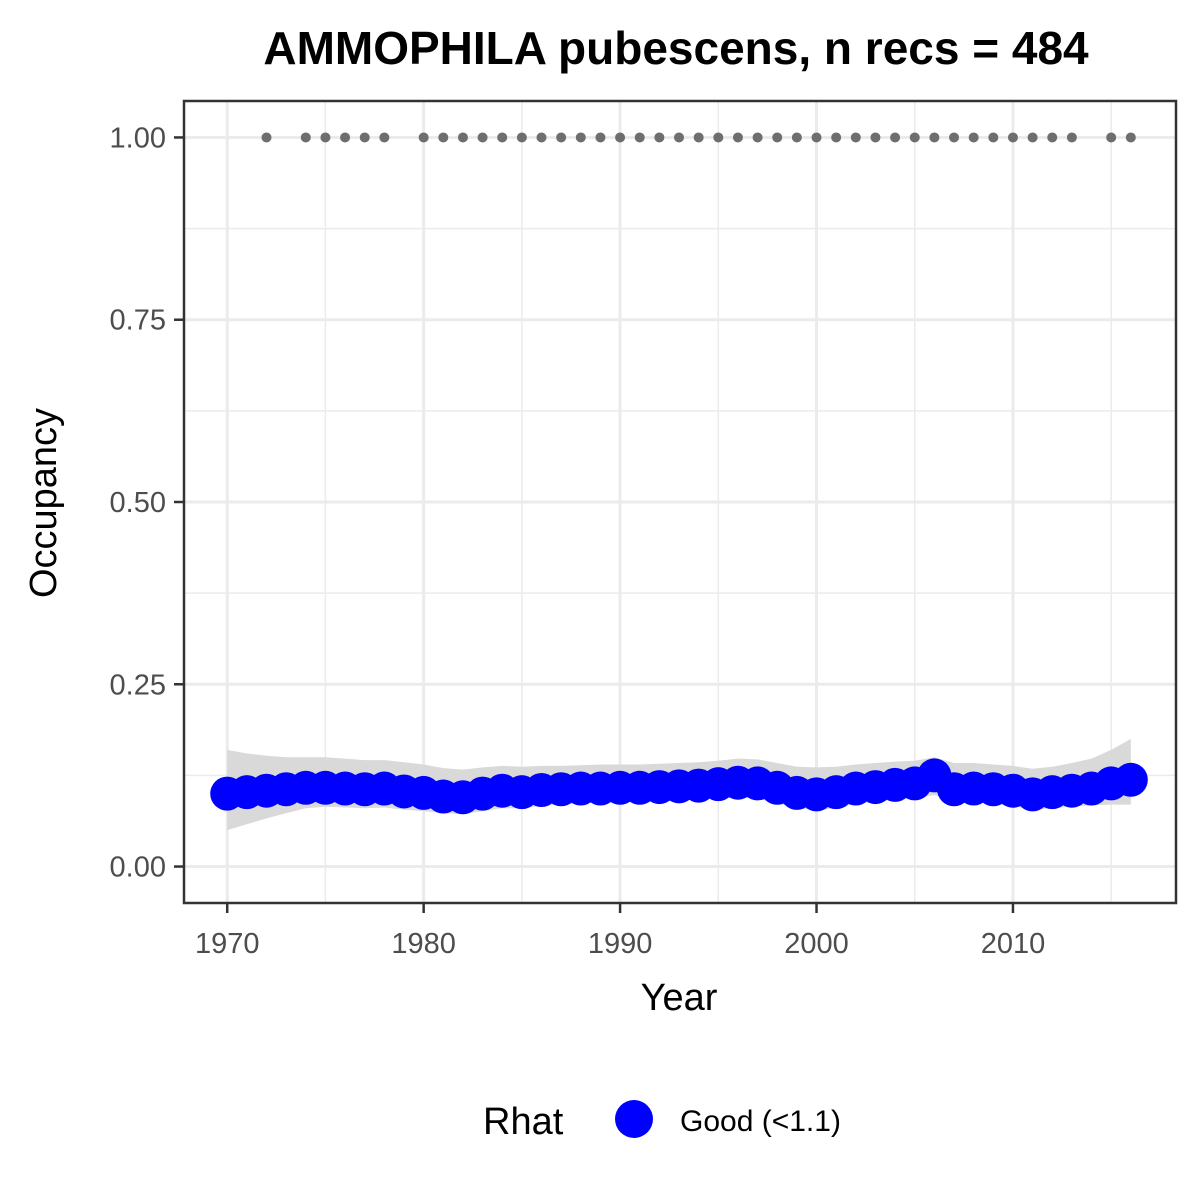 Image resolution: width=1200 pixels, height=1200 pixels. Describe the element at coordinates (227, 944) in the screenshot. I see `x-tick-label: 1970` at that location.